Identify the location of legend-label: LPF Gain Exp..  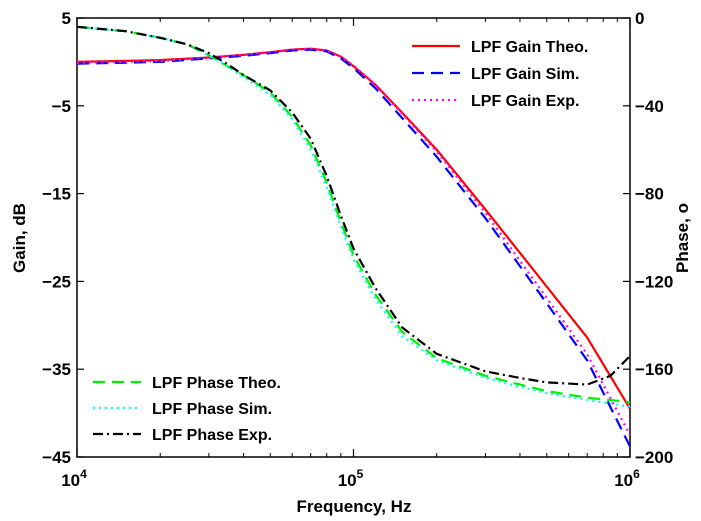
(525, 101).